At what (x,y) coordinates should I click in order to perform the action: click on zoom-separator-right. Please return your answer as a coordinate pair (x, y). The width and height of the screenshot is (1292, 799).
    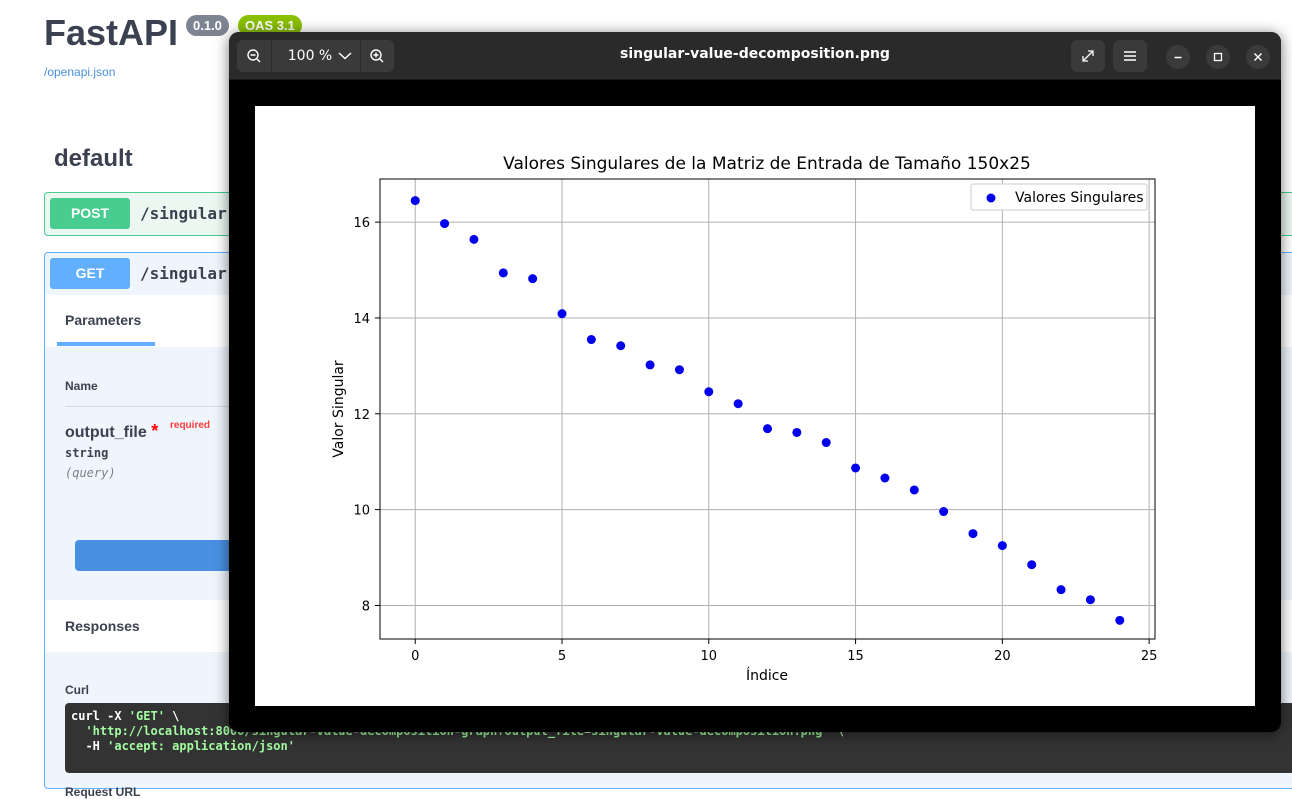
    Looking at the image, I should click on (360, 56).